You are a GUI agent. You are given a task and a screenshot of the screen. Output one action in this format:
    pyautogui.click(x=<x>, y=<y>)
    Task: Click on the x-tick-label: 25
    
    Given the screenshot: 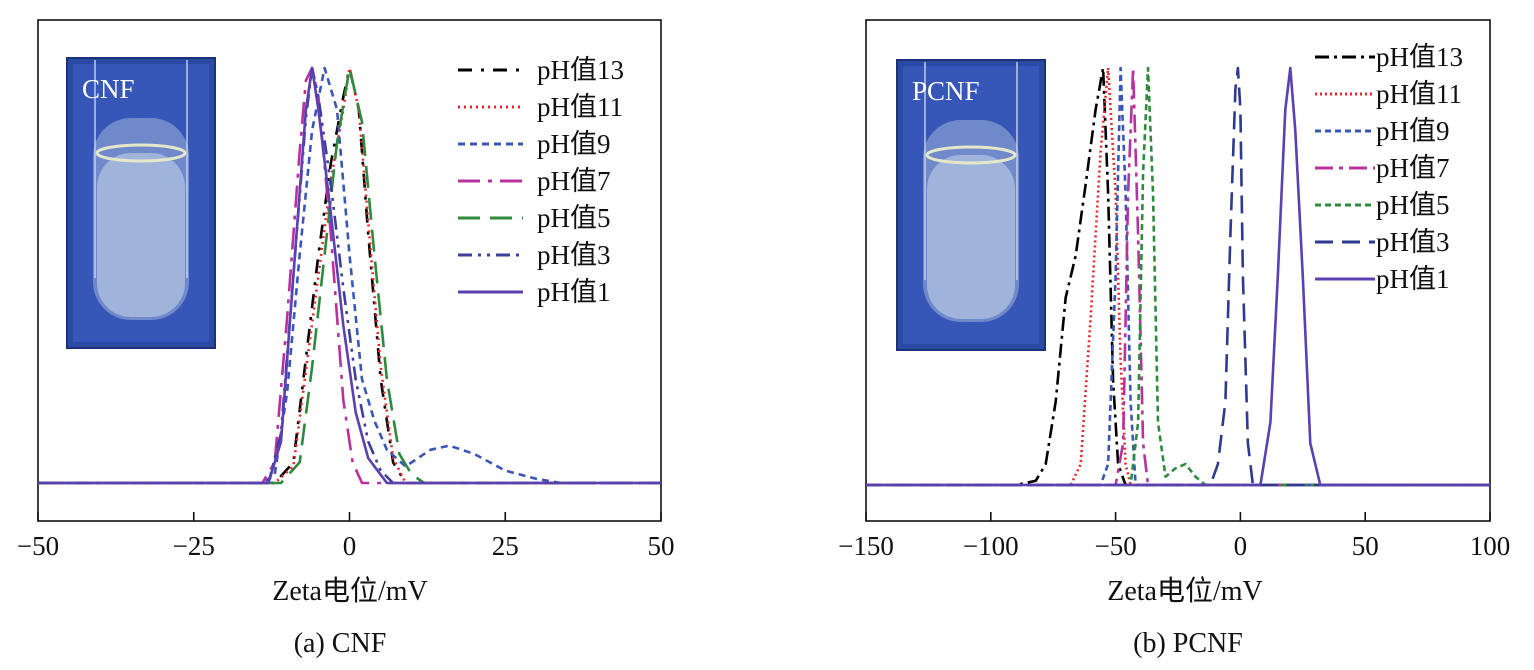 What is the action you would take?
    pyautogui.click(x=505, y=546)
    